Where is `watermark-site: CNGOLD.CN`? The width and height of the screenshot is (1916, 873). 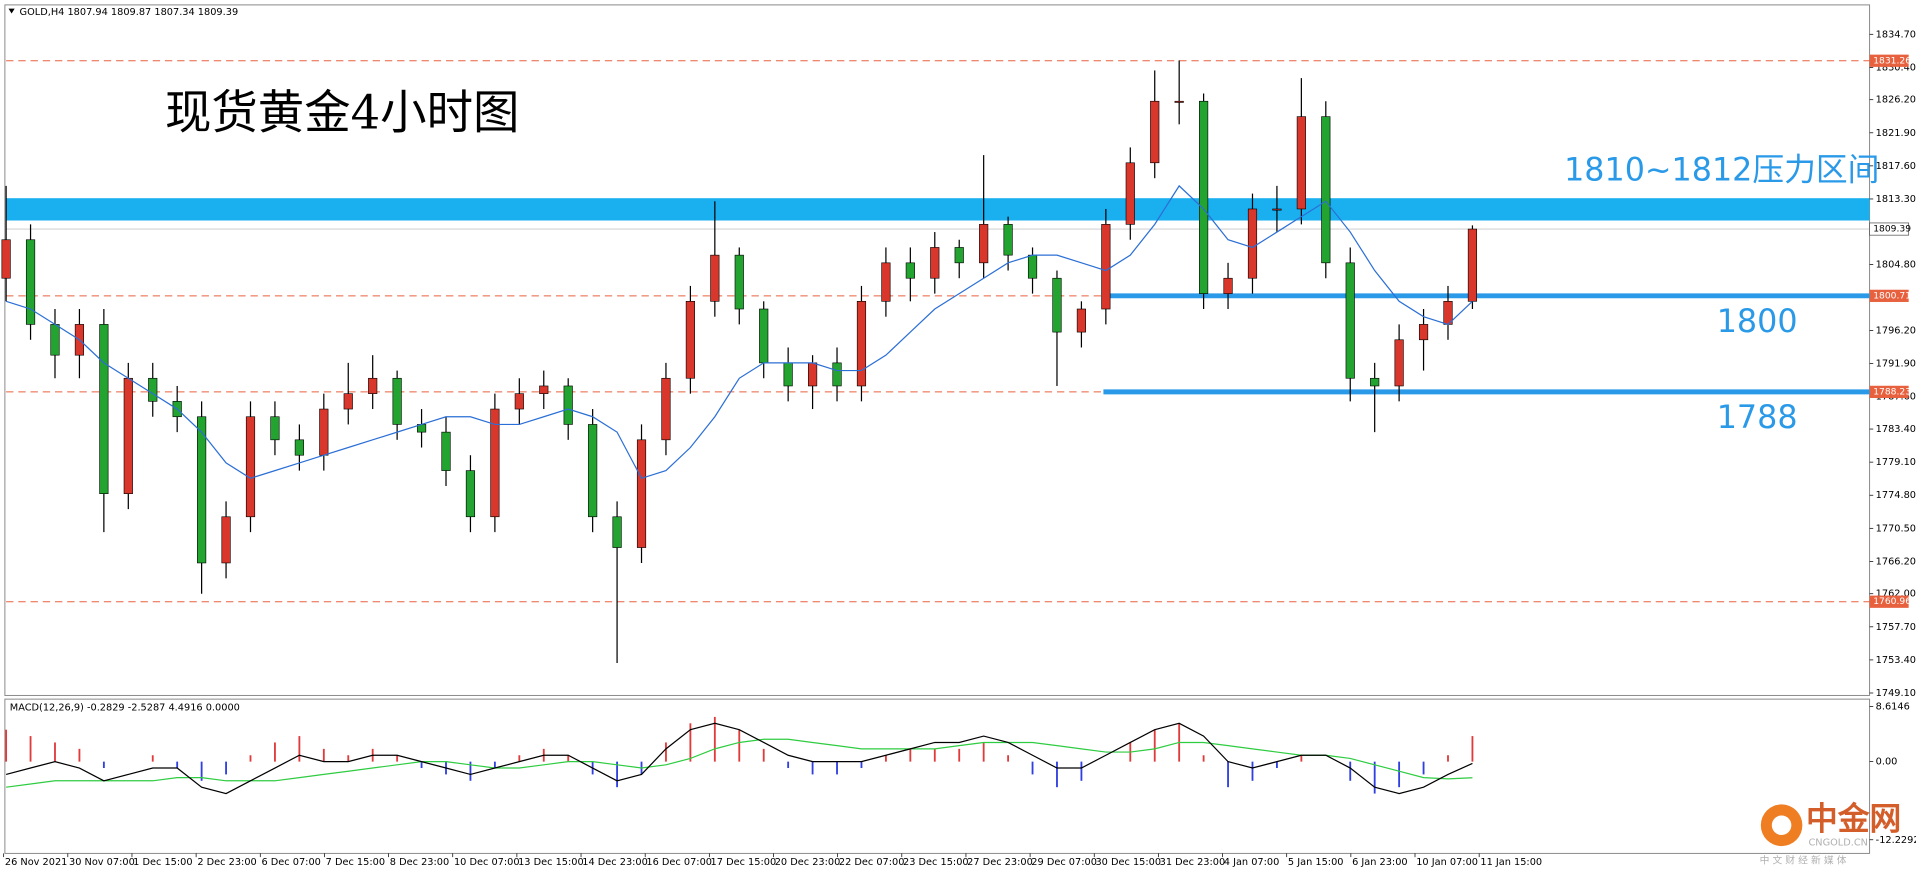 watermark-site: CNGOLD.CN is located at coordinates (1838, 842).